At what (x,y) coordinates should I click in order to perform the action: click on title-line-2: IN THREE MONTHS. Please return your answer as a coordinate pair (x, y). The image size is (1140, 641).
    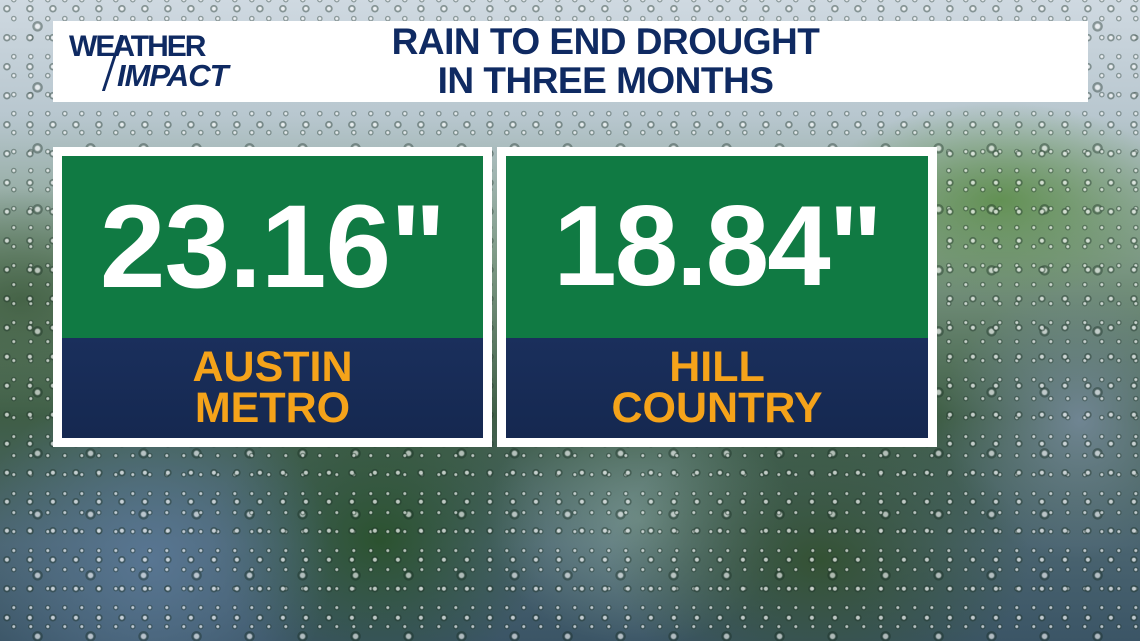
    Looking at the image, I should click on (605, 80).